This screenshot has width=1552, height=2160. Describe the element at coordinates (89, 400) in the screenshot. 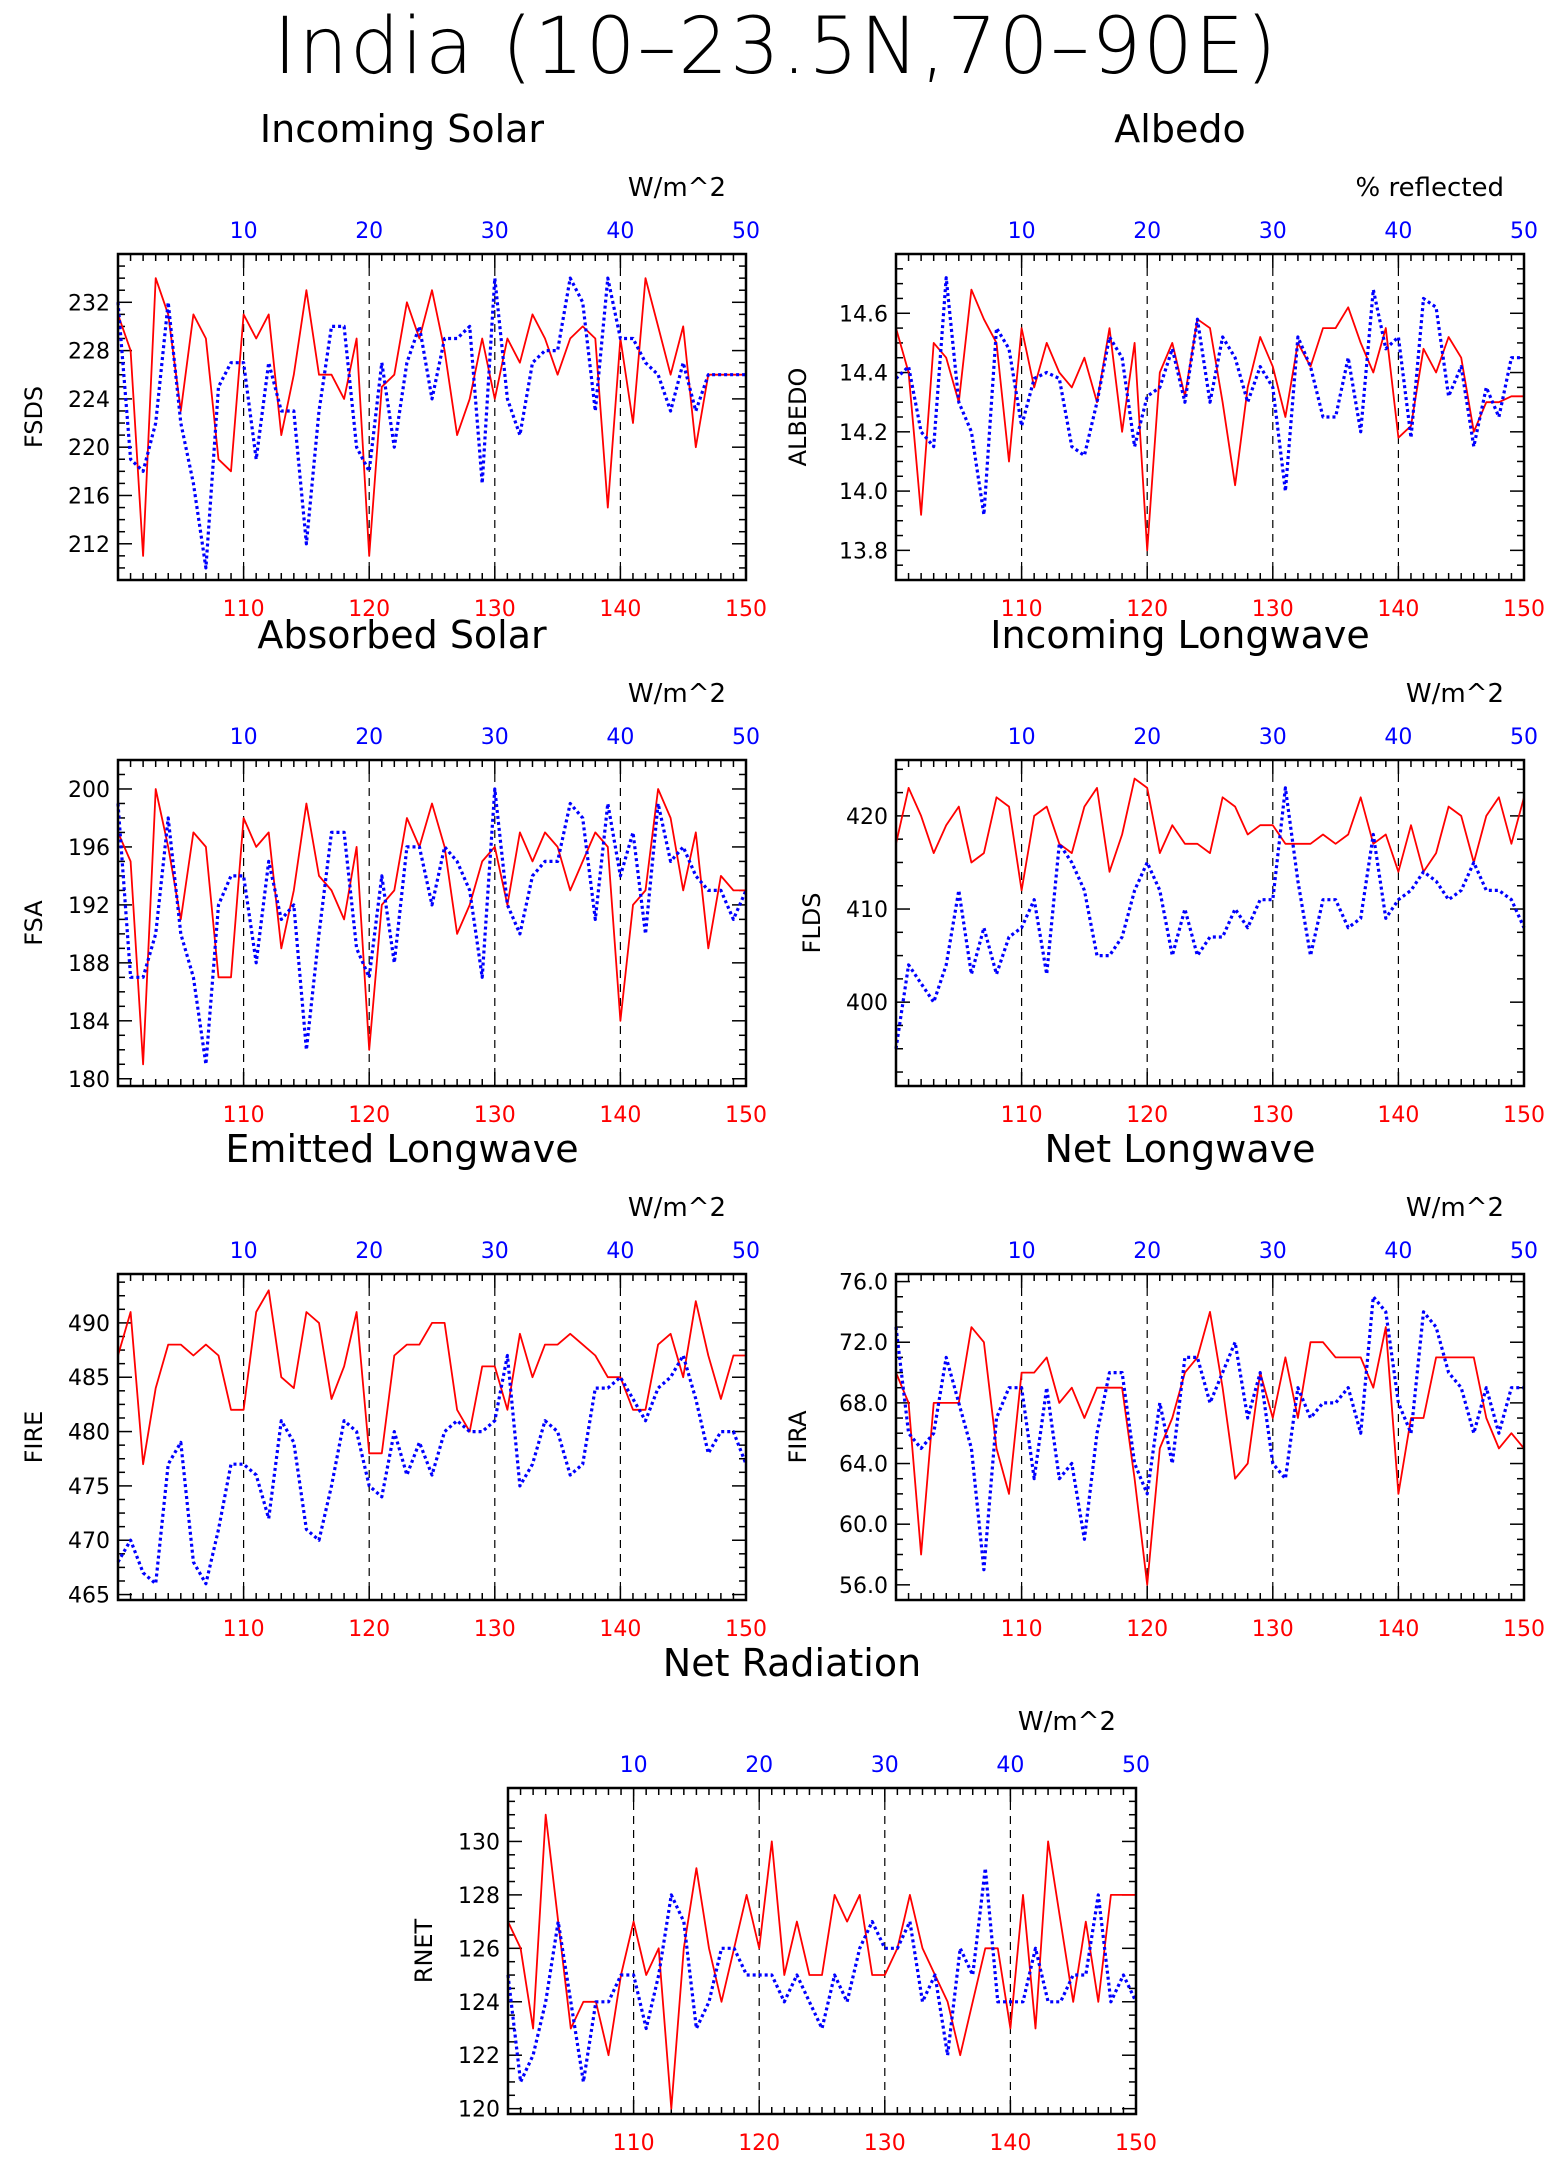

I see `y-tick-label: 224` at that location.